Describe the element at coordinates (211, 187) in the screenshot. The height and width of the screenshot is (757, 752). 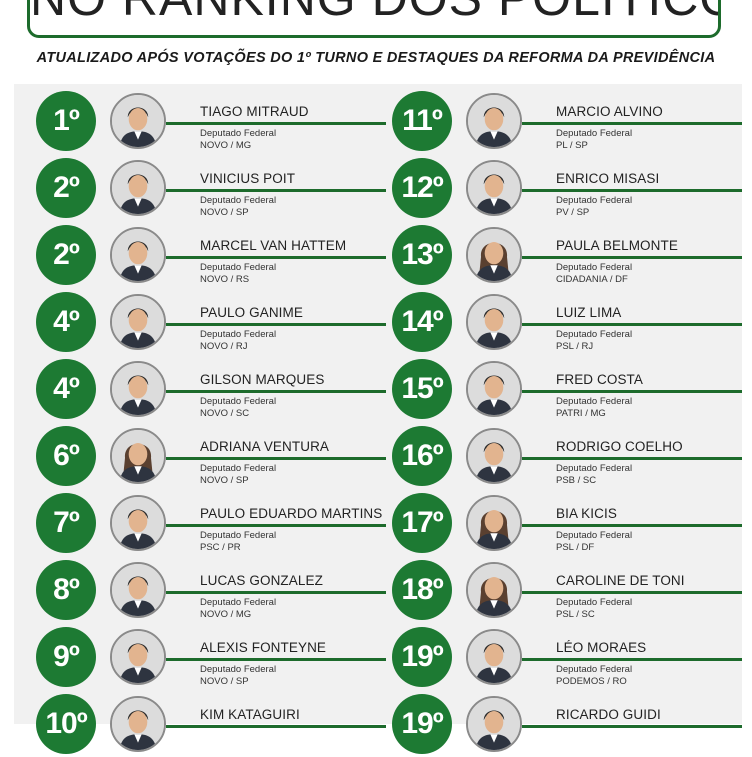
I see `ranking-entry: 2º VINICIUS POIT Deputado Federal NOVO / SP` at that location.